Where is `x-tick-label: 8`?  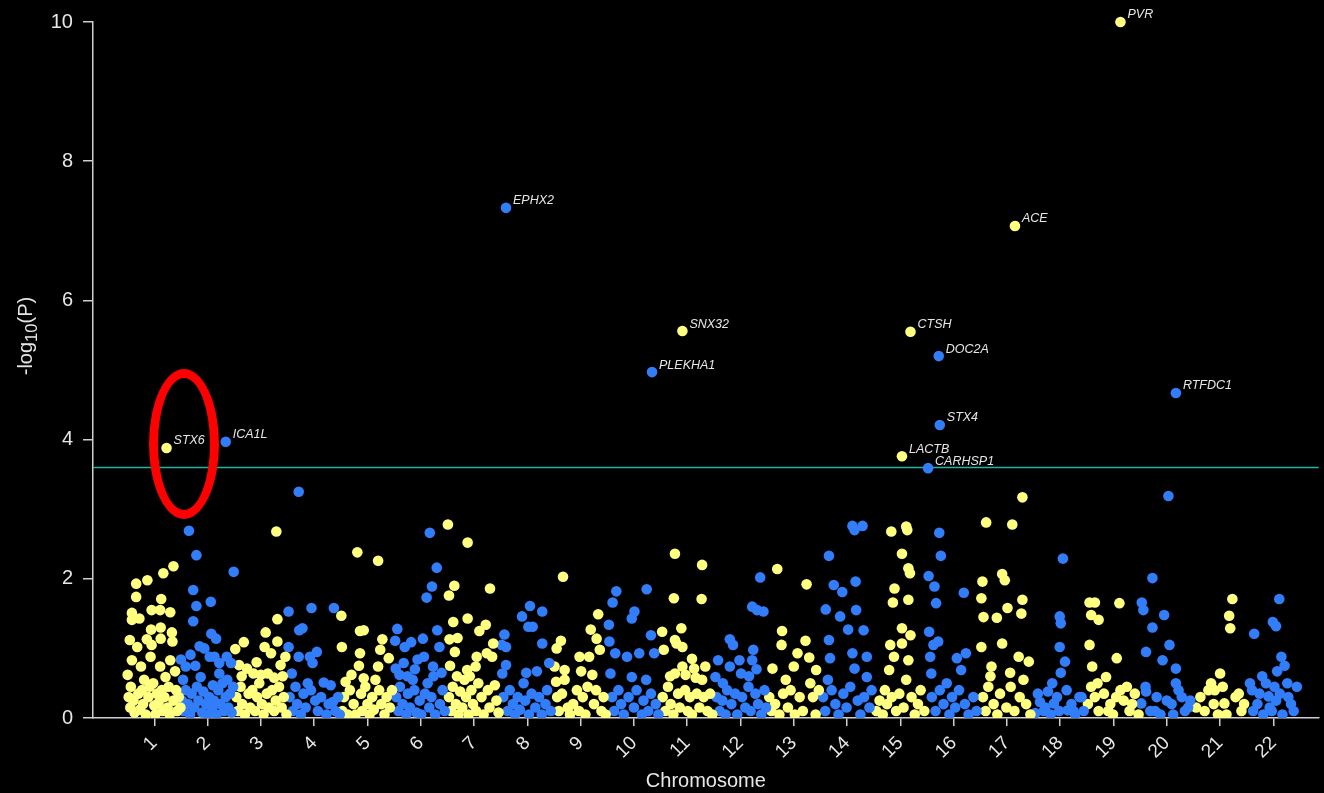
x-tick-label: 8 is located at coordinates (522, 743).